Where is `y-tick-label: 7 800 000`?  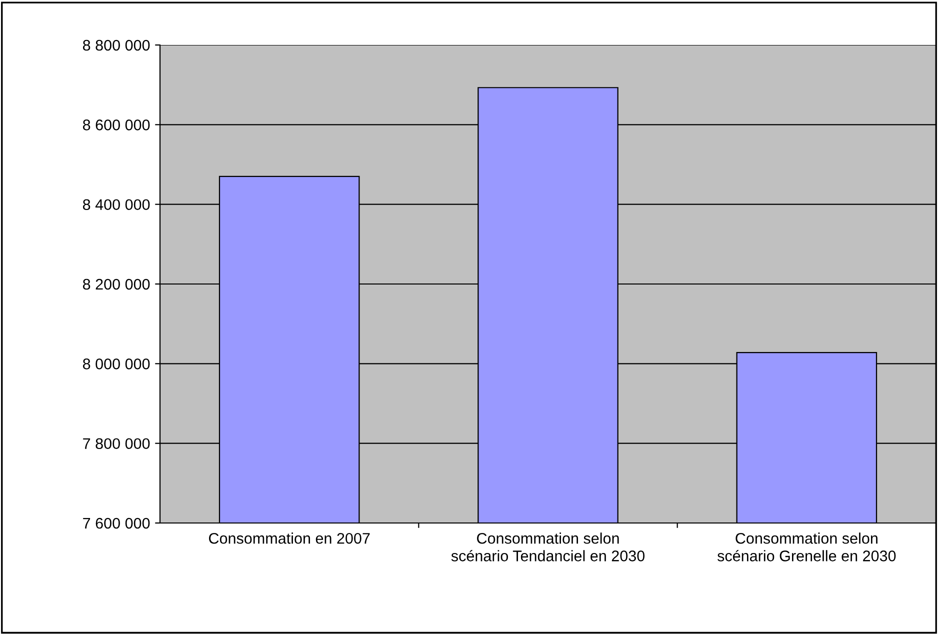
y-tick-label: 7 800 000 is located at coordinates (116, 444).